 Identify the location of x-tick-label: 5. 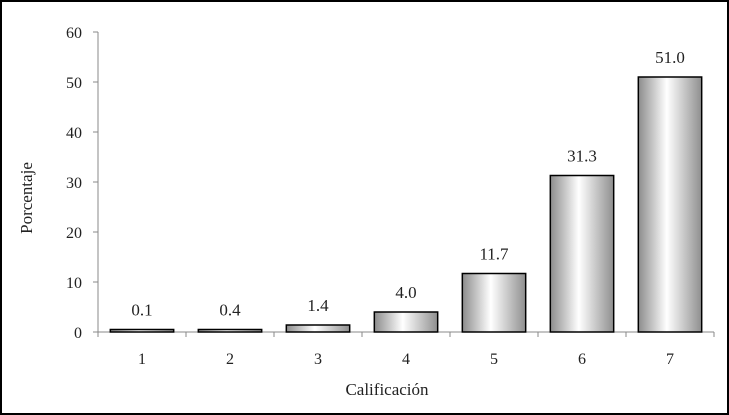
(494, 359).